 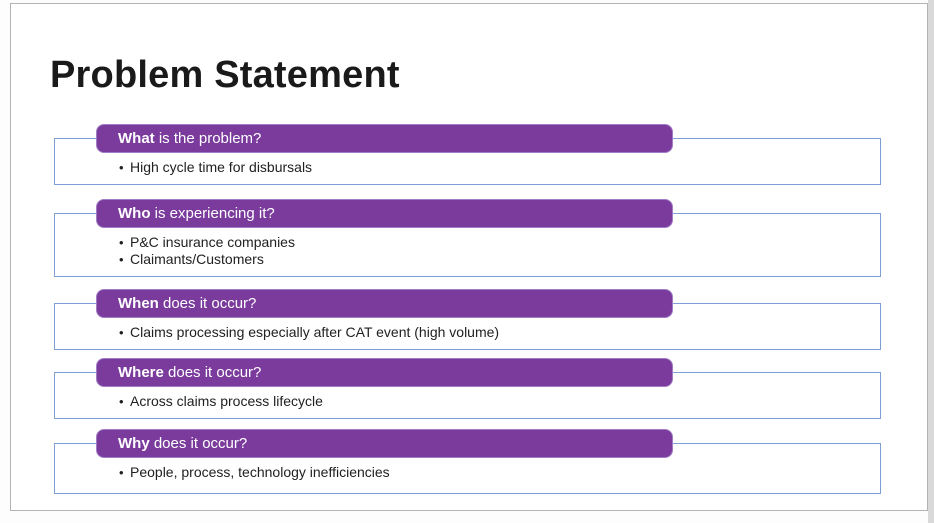 What do you see at coordinates (134, 213) in the screenshot?
I see `question-word: Who` at bounding box center [134, 213].